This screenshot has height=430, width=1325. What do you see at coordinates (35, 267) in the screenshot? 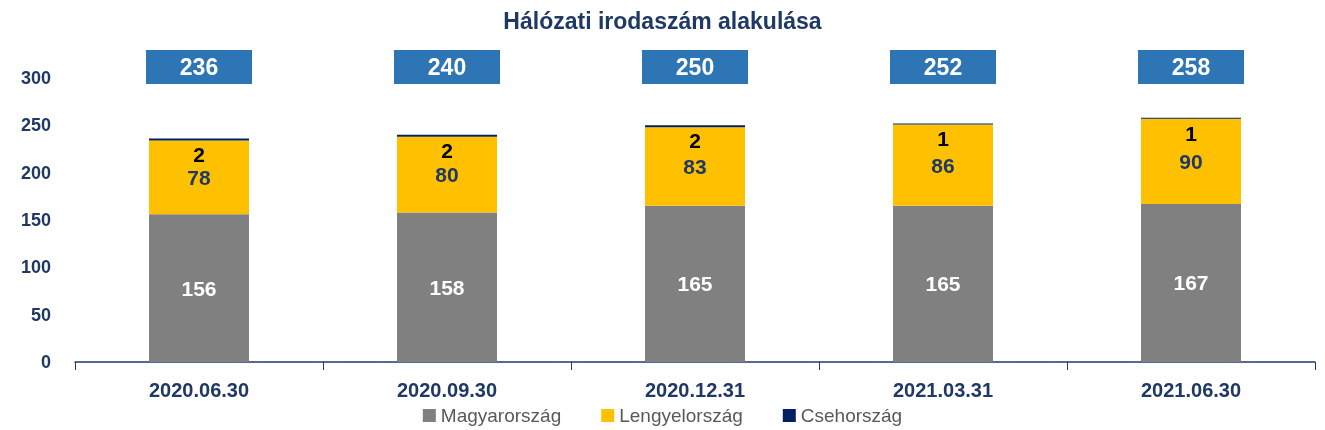
I see `y-tick-label: 100` at bounding box center [35, 267].